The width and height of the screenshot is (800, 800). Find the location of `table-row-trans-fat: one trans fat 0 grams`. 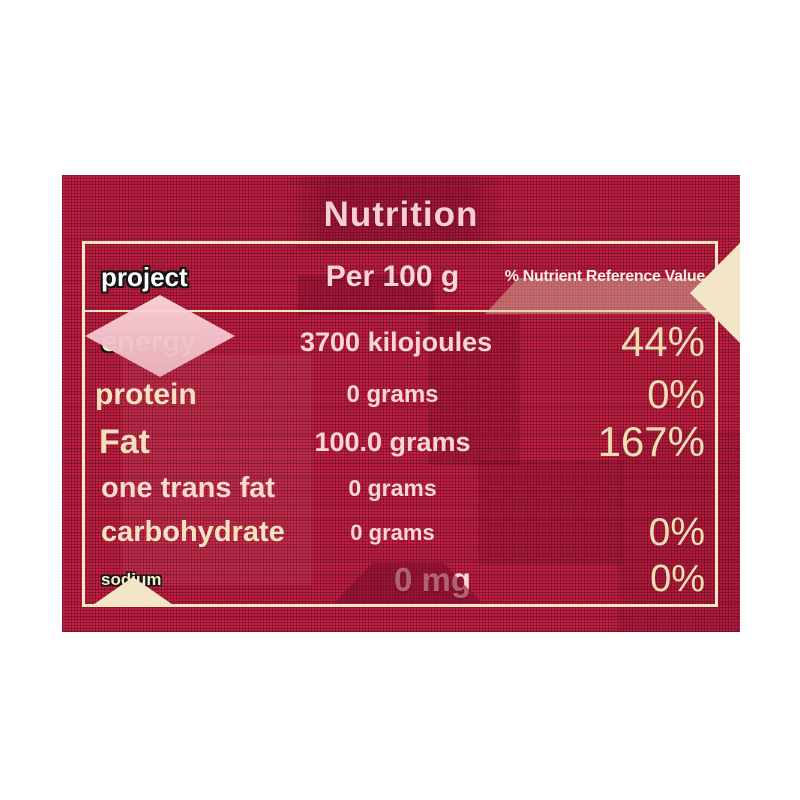

table-row-trans-fat: one trans fat 0 grams is located at coordinates (400, 488).